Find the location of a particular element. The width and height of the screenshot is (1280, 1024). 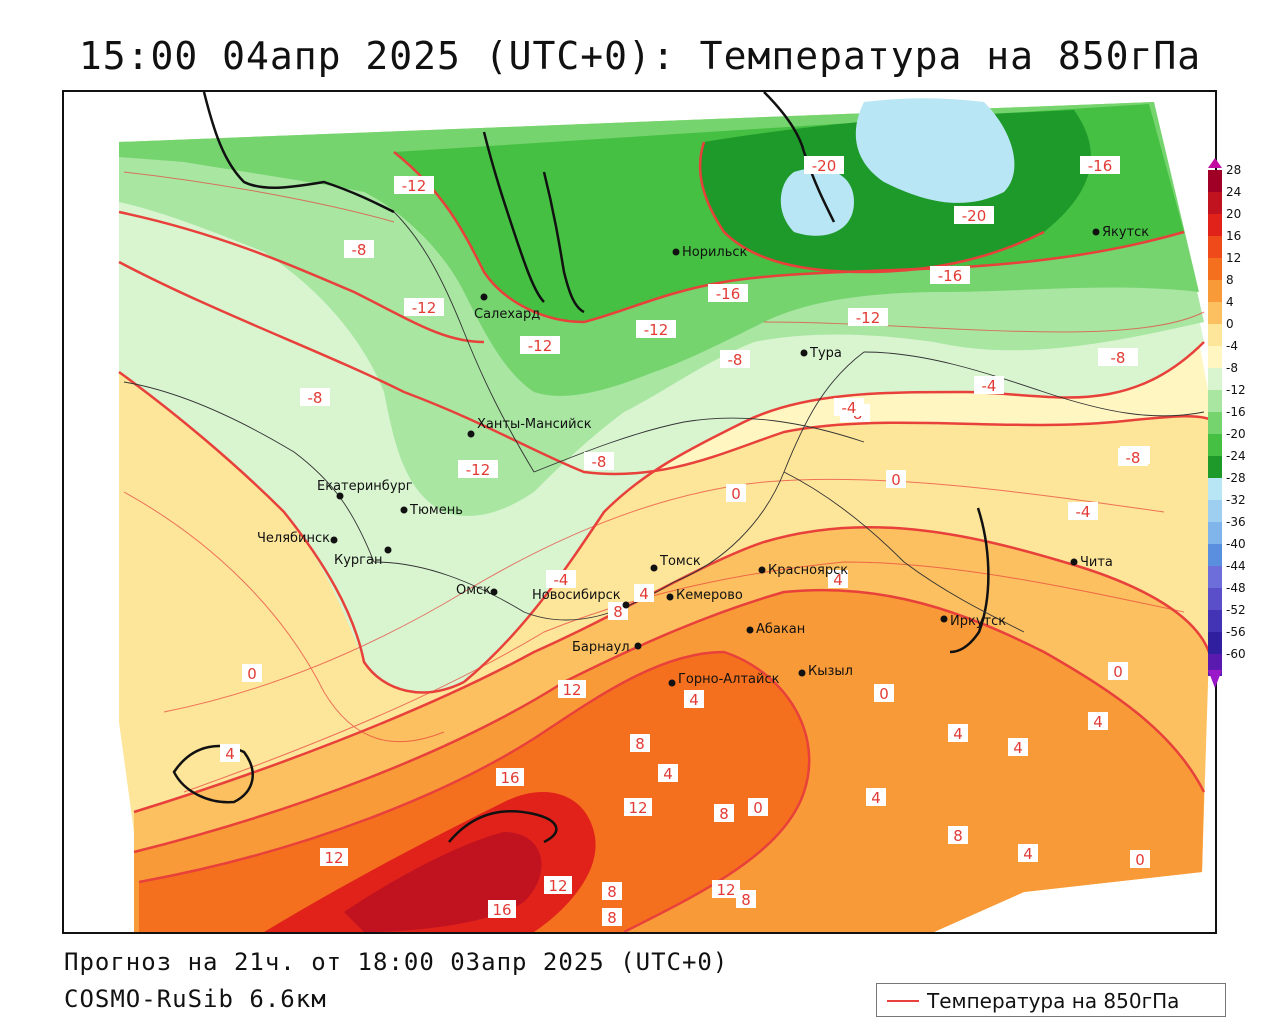

city-marker: Абакан is located at coordinates (776, 629).